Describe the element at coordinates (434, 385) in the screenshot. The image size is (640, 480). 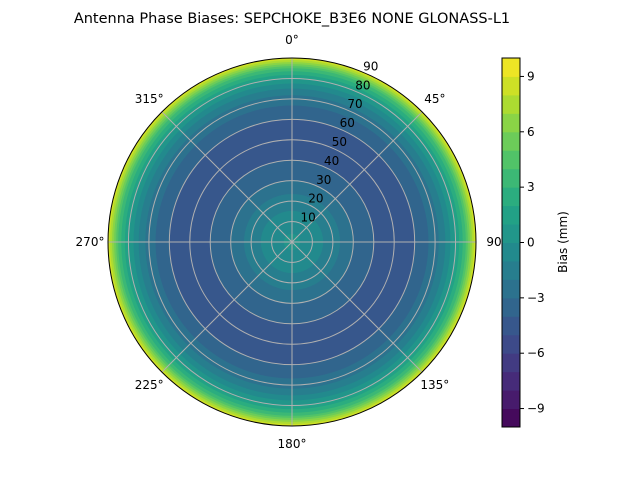
I see `theta-tick-label: 135°` at that location.